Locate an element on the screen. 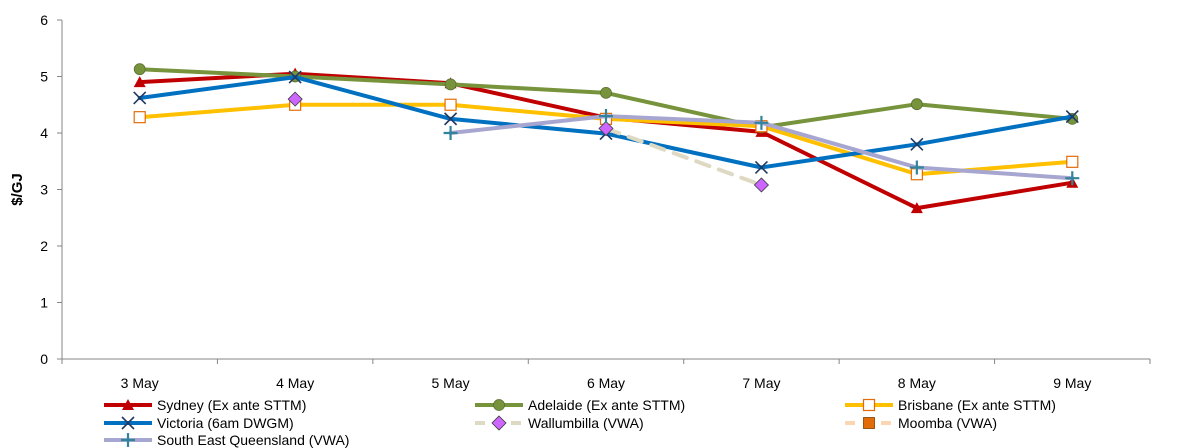 This screenshot has width=1177, height=448. x-axis: 3 May 4 May 5 May 6 May 7 May 8 May 9 May is located at coordinates (606, 374).